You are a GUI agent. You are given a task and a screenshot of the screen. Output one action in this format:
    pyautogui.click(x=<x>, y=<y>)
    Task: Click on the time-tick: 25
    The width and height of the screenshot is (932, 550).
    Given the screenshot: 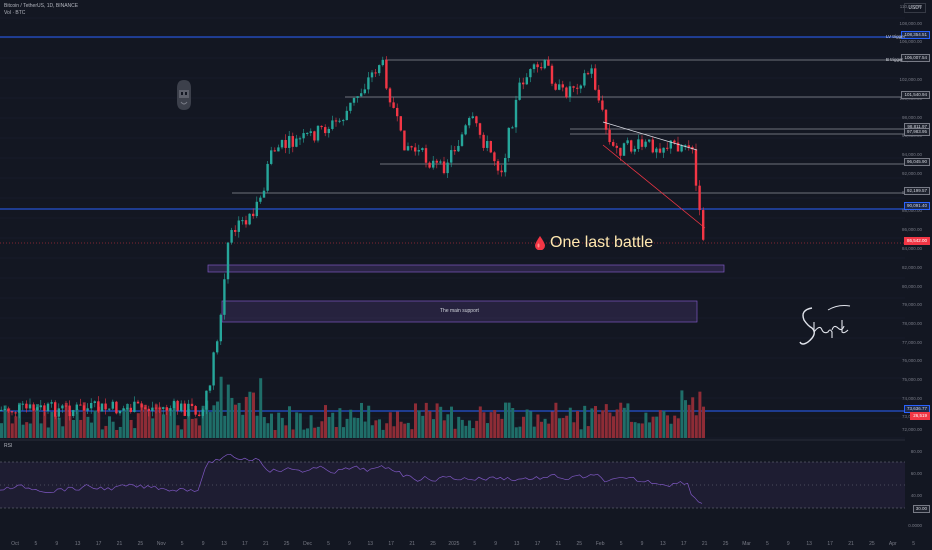 What is the action you would take?
    pyautogui.click(x=579, y=544)
    